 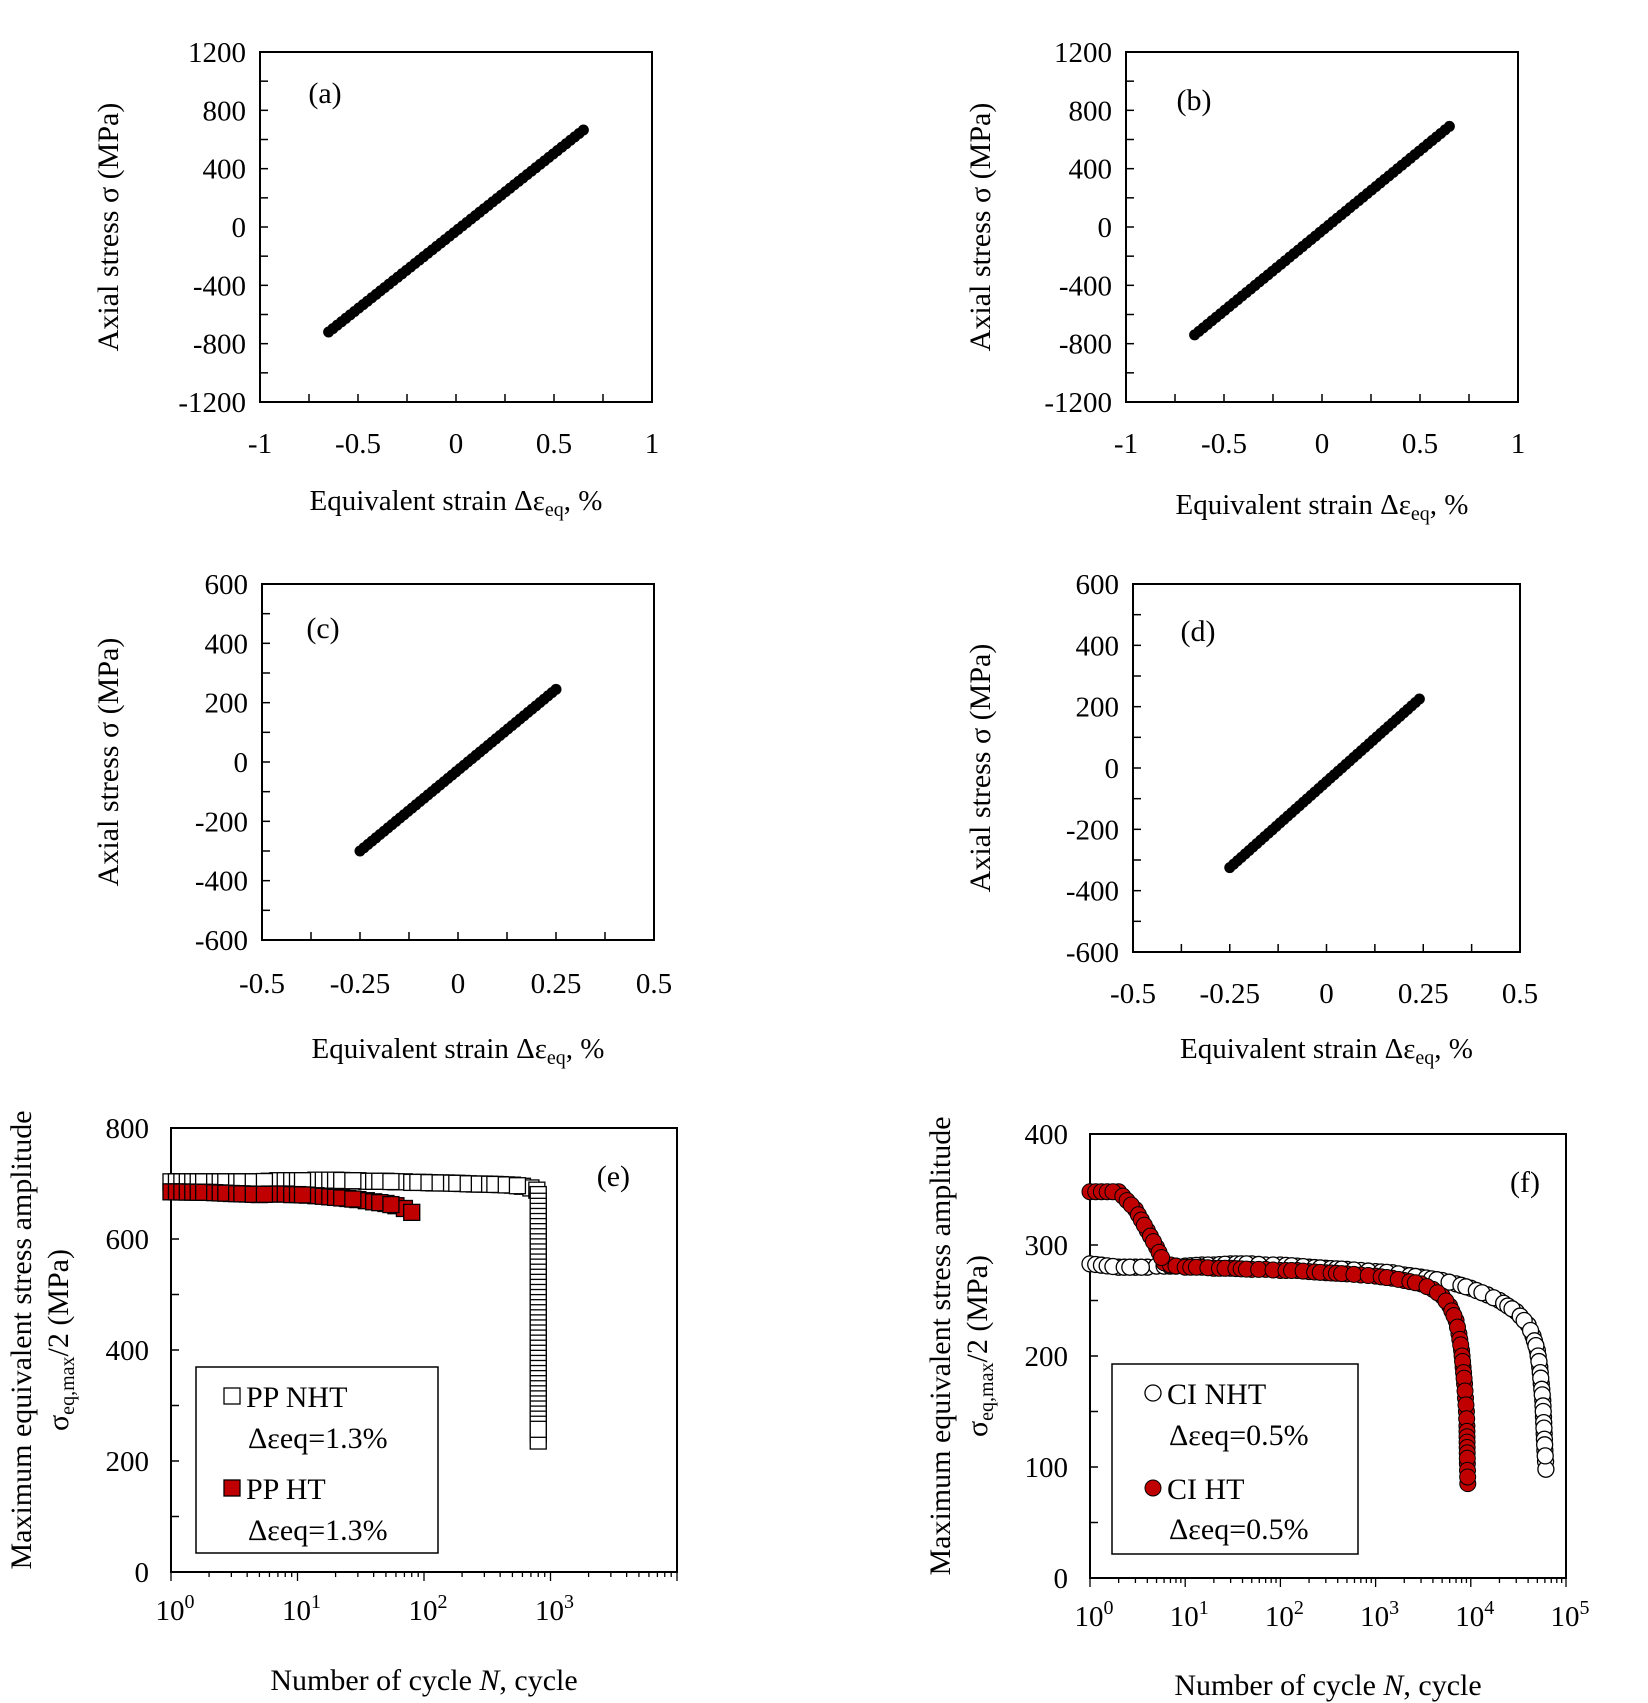 I want to click on x-tick-label: 10³, so click(x=1379, y=1615).